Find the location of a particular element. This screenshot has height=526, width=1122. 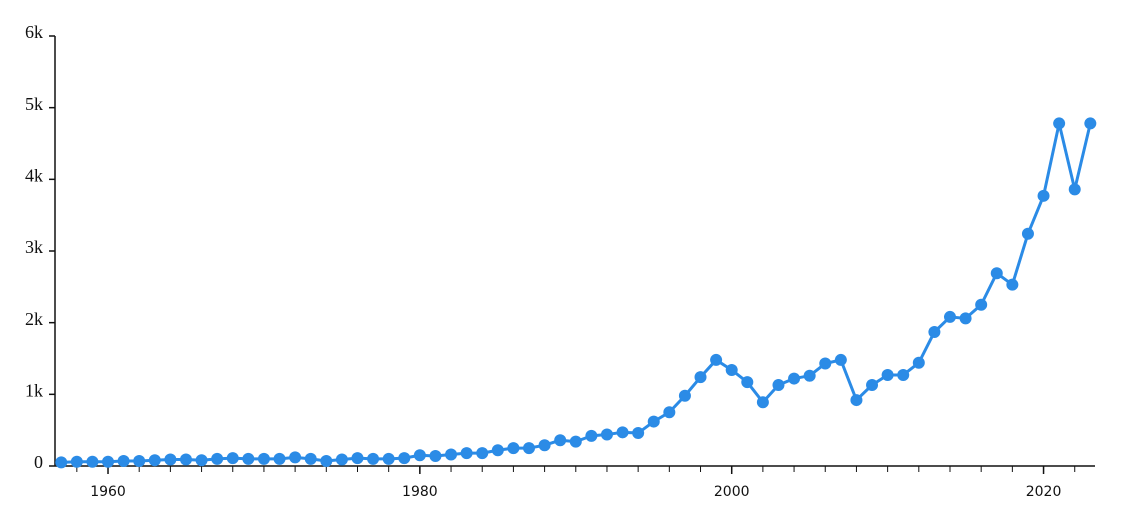

y-tick-label: 0 is located at coordinates (38, 462).